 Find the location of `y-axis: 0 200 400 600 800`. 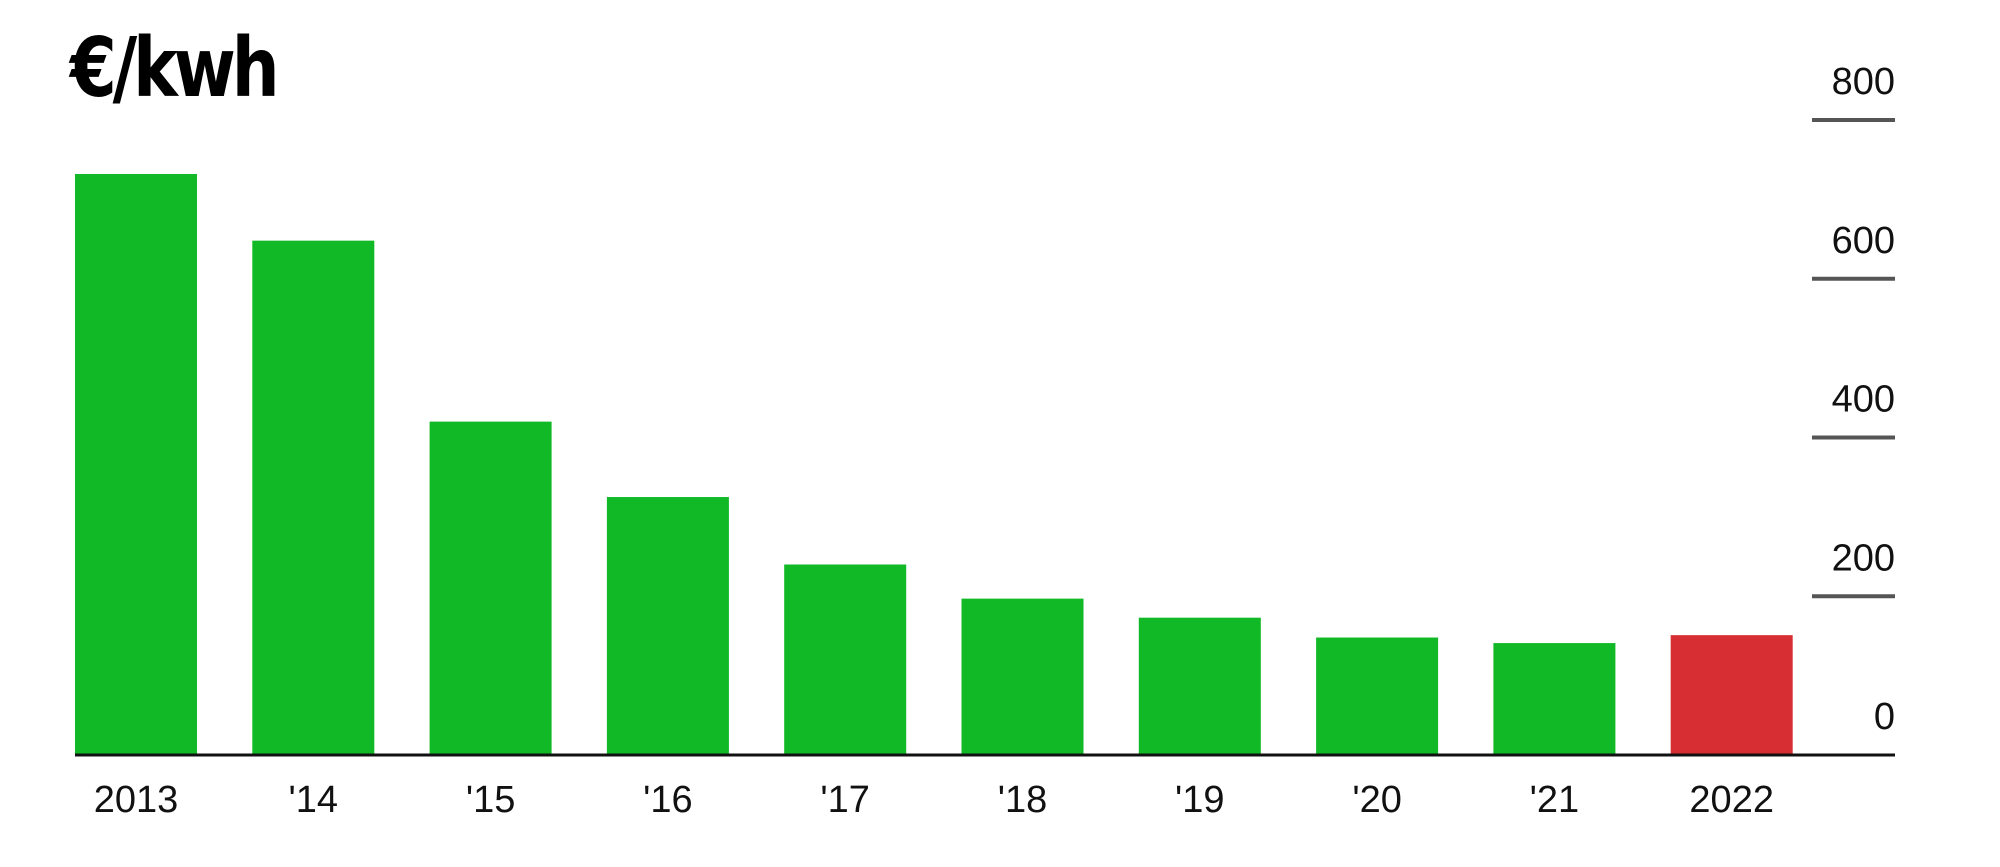

y-axis: 0 200 400 600 800 is located at coordinates (1853, 399).